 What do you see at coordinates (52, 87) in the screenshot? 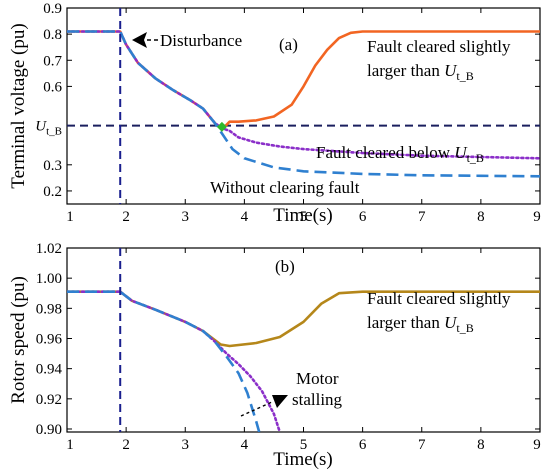
I see `y-tick-label: 0.6` at bounding box center [52, 87].